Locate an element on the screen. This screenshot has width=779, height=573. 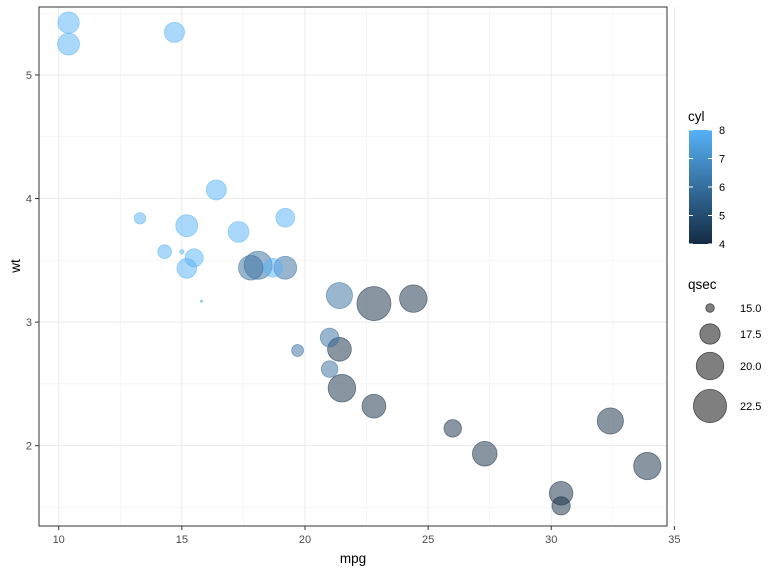
color-legend-label: 8 is located at coordinates (722, 131).